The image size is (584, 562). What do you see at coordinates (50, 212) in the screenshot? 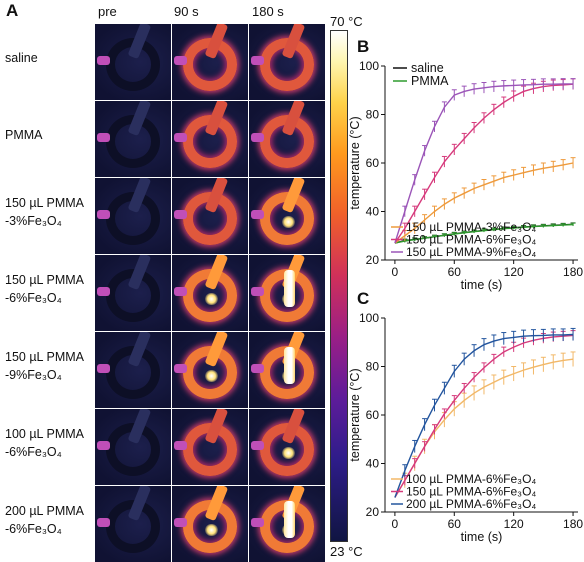
I see `row-label: 150 µL PMMA -3%Fe₃O₄` at bounding box center [50, 212].